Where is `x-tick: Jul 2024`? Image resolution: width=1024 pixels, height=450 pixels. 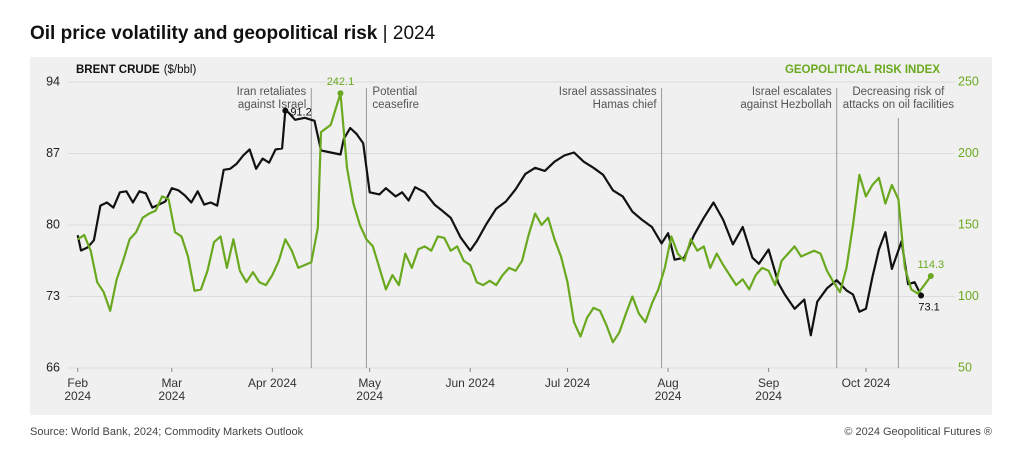
x-tick: Jul 2024 is located at coordinates (567, 383).